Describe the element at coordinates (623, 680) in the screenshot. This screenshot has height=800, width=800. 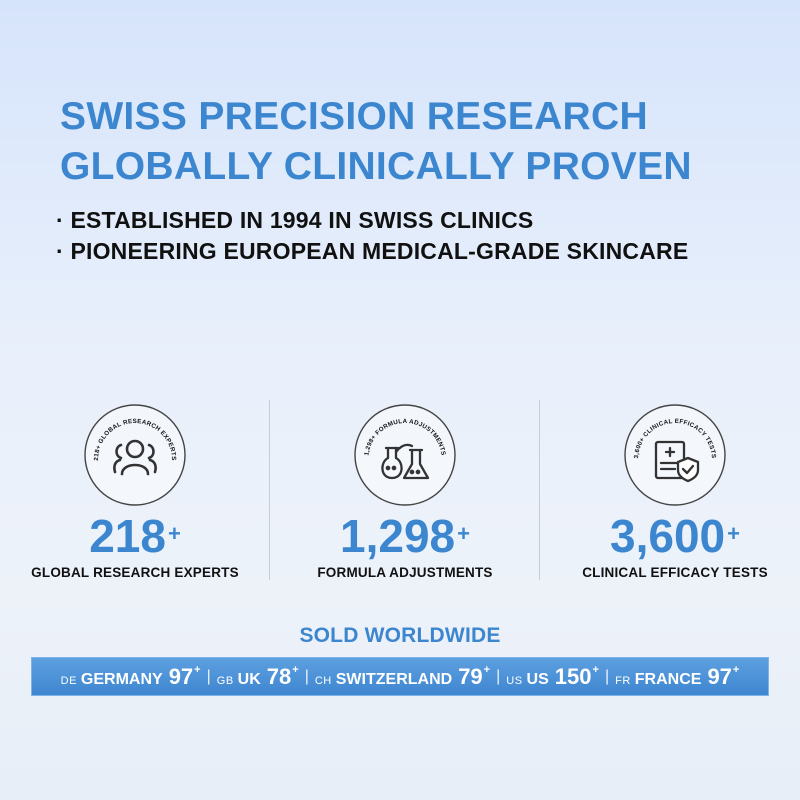
I see `country-code: FR` at that location.